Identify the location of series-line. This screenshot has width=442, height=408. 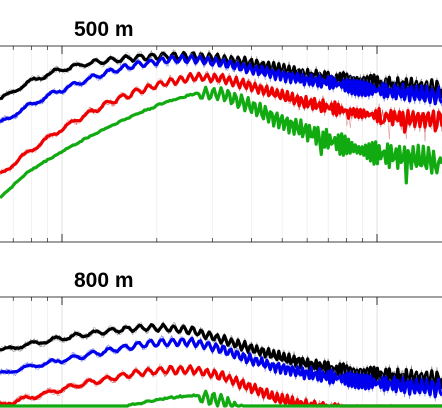
(221, 398).